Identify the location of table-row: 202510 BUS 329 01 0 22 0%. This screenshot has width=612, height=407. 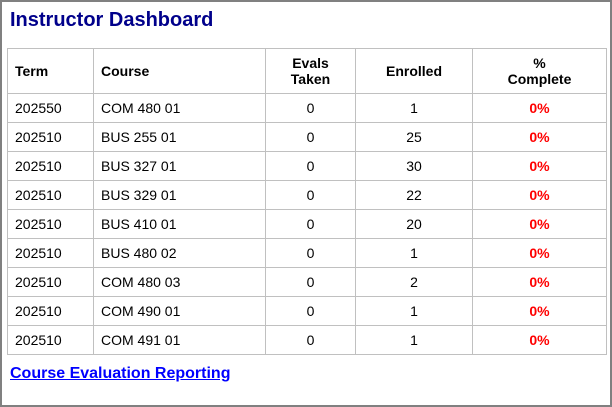
(307, 195).